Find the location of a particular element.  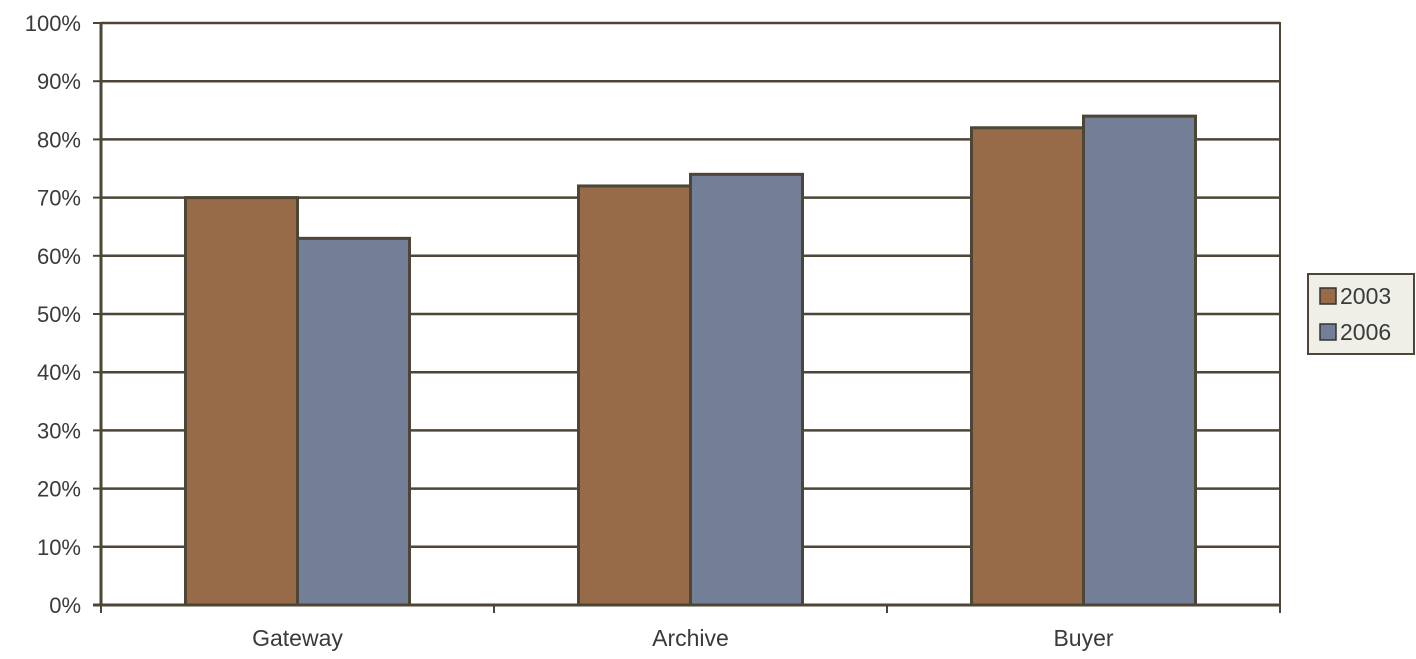

x-tick-label: Buyer is located at coordinates (1083, 638).